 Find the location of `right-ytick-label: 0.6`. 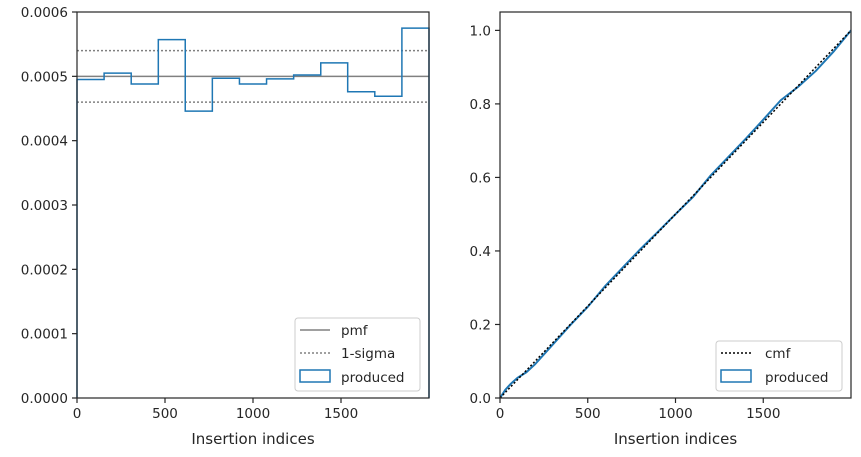

right-ytick-label: 0.6 is located at coordinates (480, 178).